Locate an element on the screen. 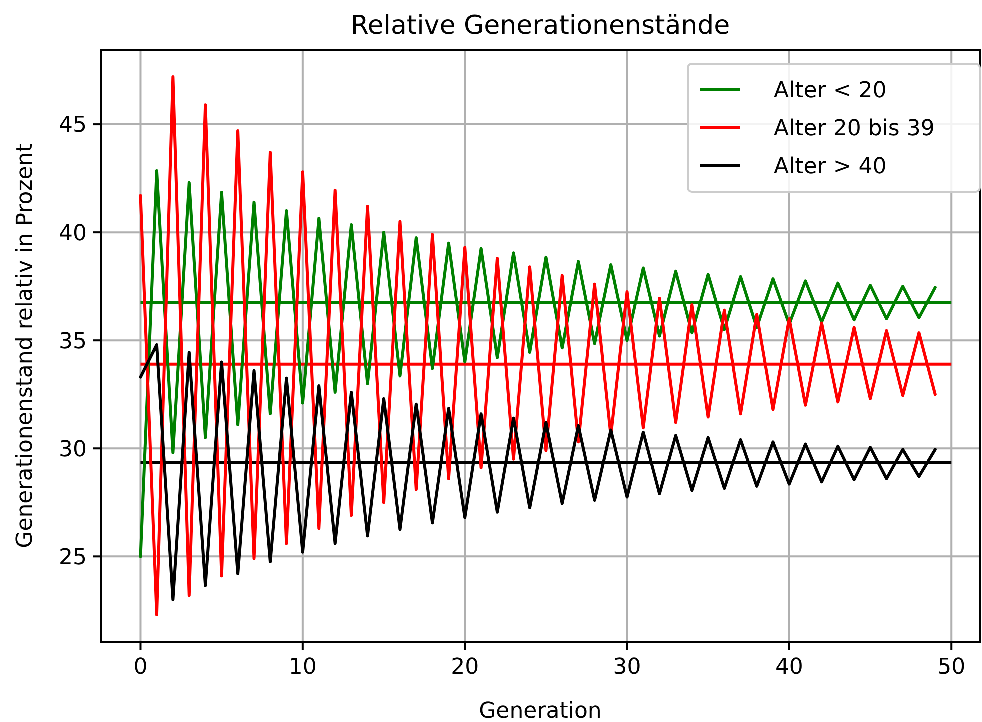 The width and height of the screenshot is (982, 722). x-tick-label: 50 is located at coordinates (952, 667).